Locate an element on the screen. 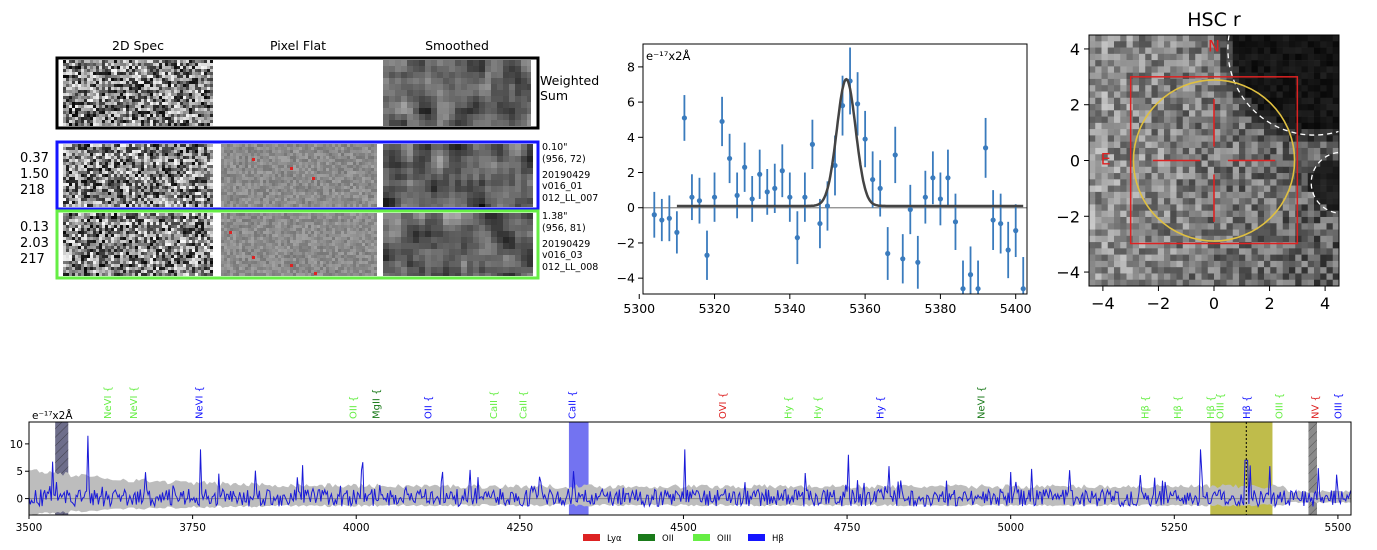 Image resolution: width=1377 pixels, height=550 pixels. hsc-y-ticks: −4 −2 0 2 4 is located at coordinates (1072, 161).